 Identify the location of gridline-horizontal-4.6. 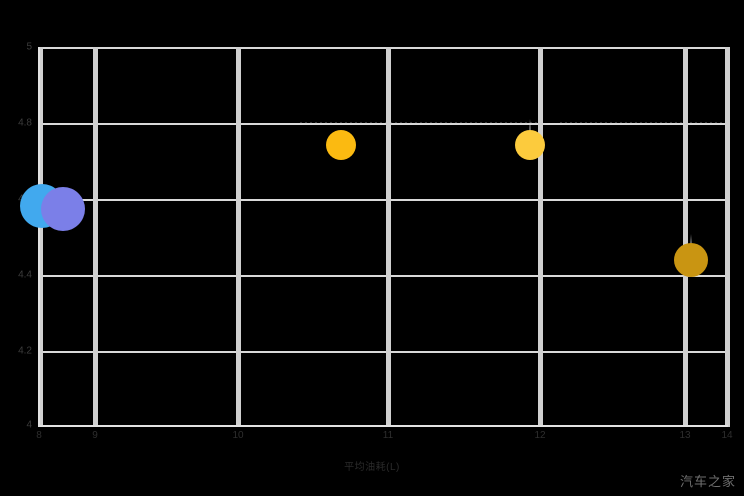
(383, 200).